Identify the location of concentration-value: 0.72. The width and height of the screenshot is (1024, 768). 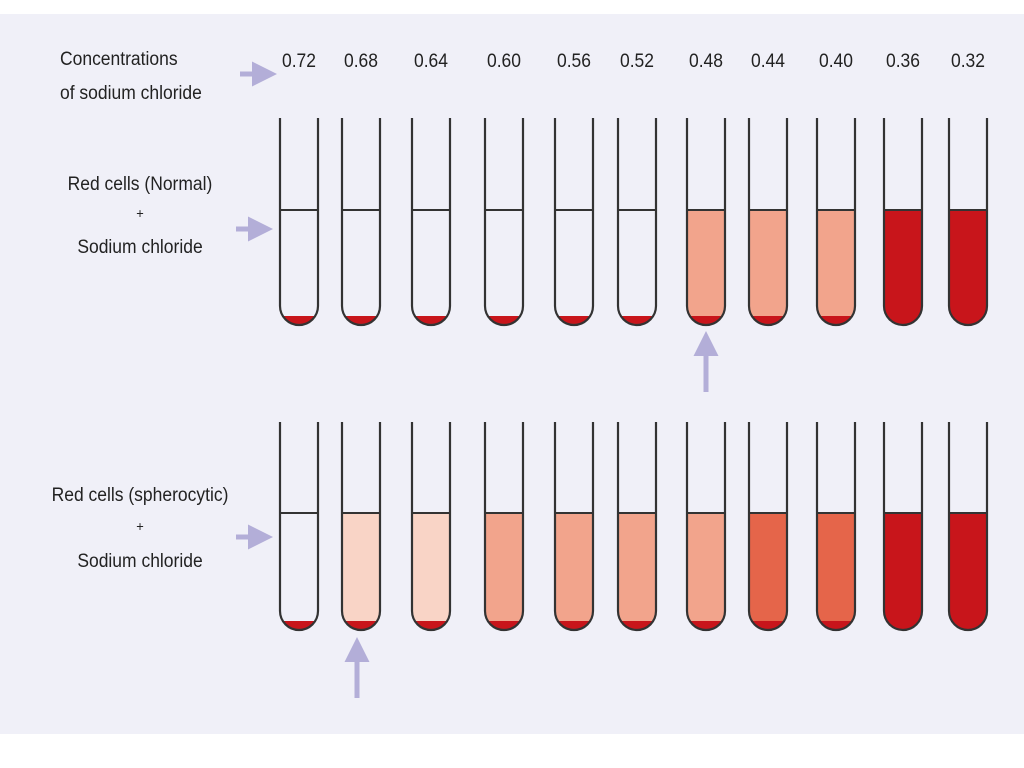
(299, 61).